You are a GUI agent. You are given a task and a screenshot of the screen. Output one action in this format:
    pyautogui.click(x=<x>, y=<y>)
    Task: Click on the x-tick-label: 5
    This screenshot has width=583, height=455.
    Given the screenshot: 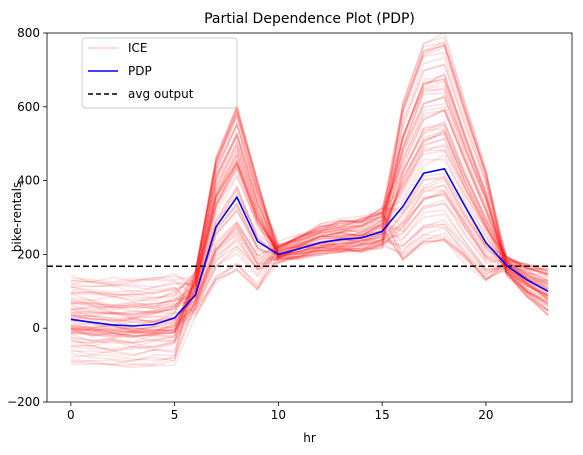 What is the action you would take?
    pyautogui.click(x=175, y=415)
    